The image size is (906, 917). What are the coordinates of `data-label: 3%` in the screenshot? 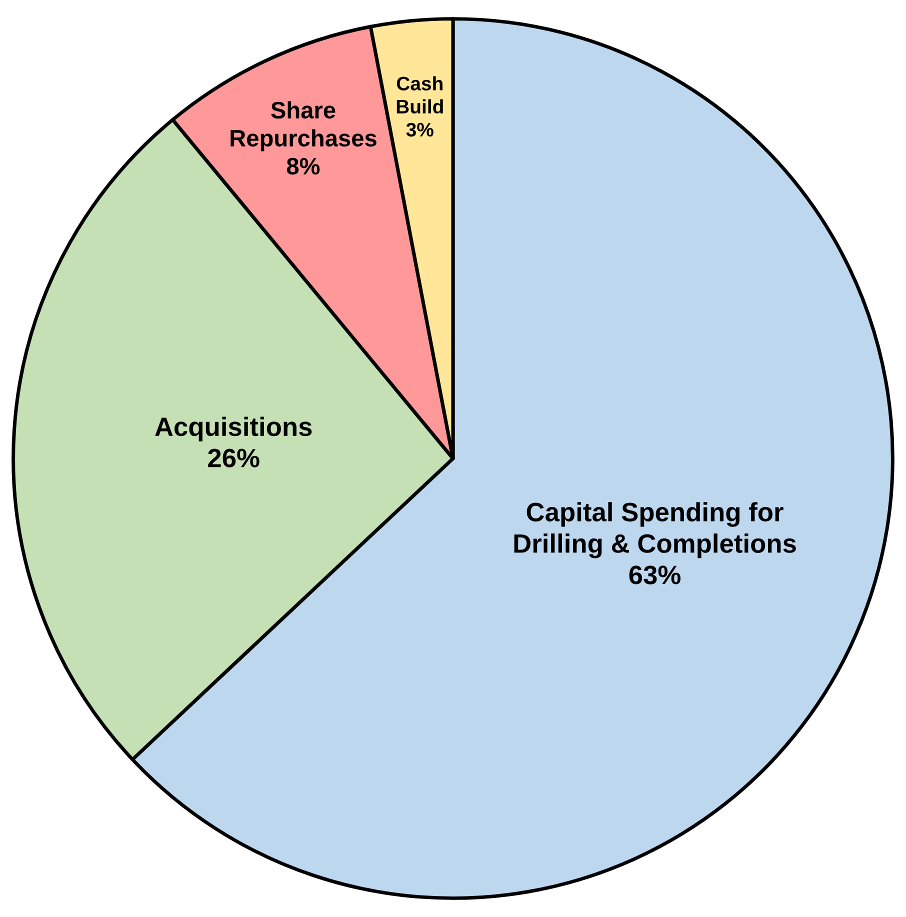 It's located at (420, 129).